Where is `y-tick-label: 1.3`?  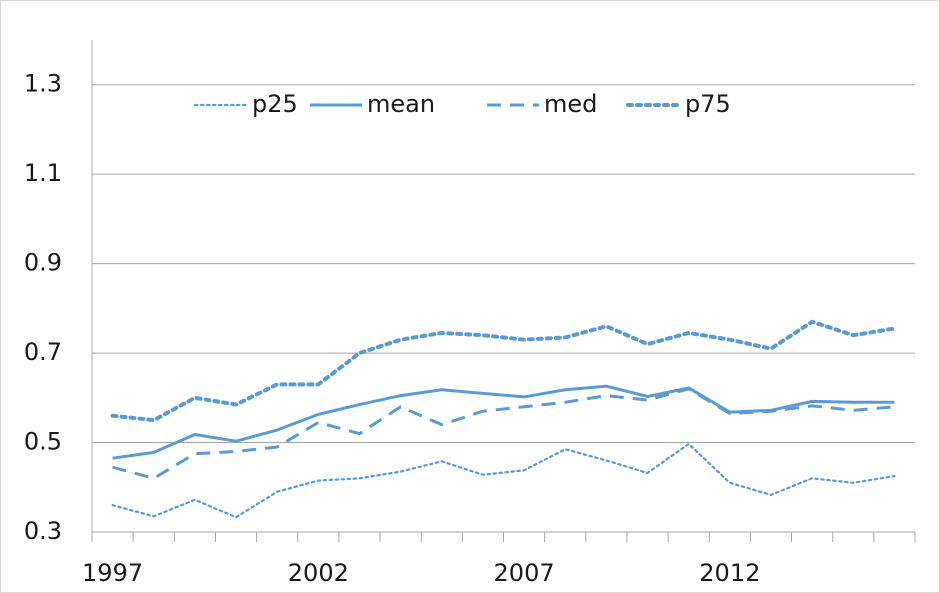 y-tick-label: 1.3 is located at coordinates (43, 84).